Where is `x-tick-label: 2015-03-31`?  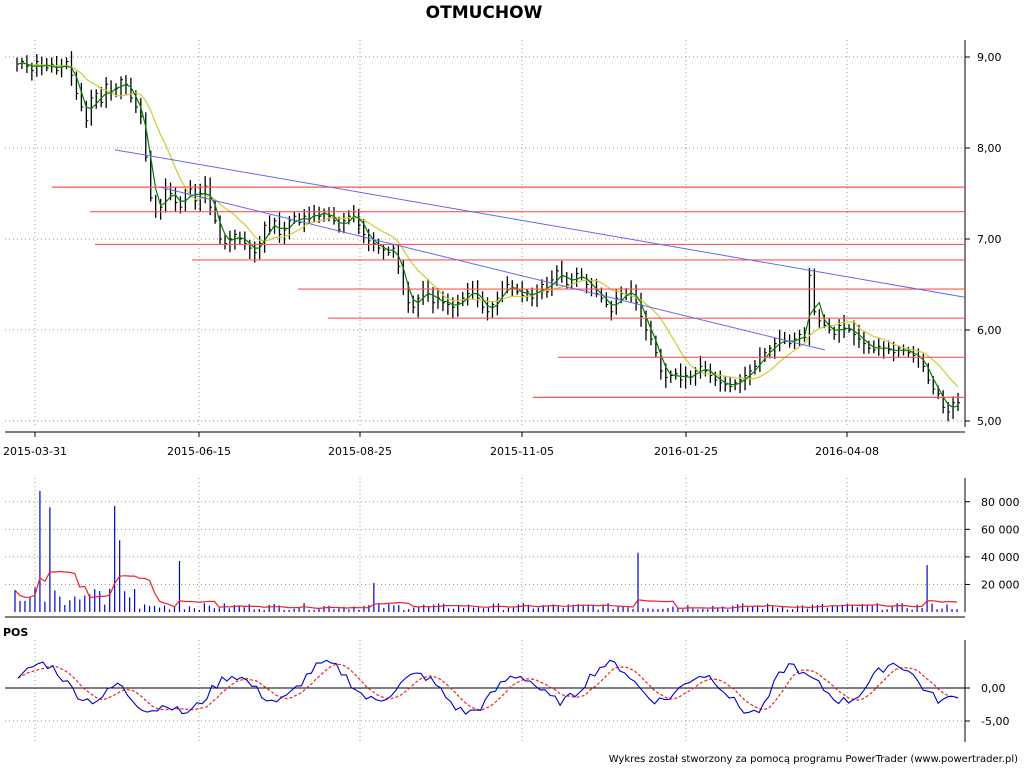 x-tick-label: 2015-03-31 is located at coordinates (35, 451).